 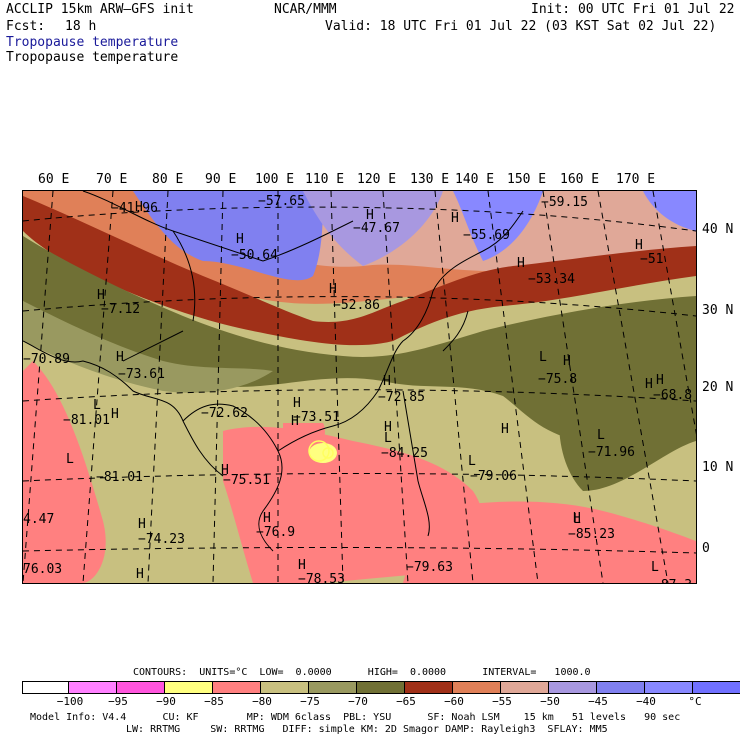 I want to click on fcst-value: 18 h, so click(x=81, y=26).